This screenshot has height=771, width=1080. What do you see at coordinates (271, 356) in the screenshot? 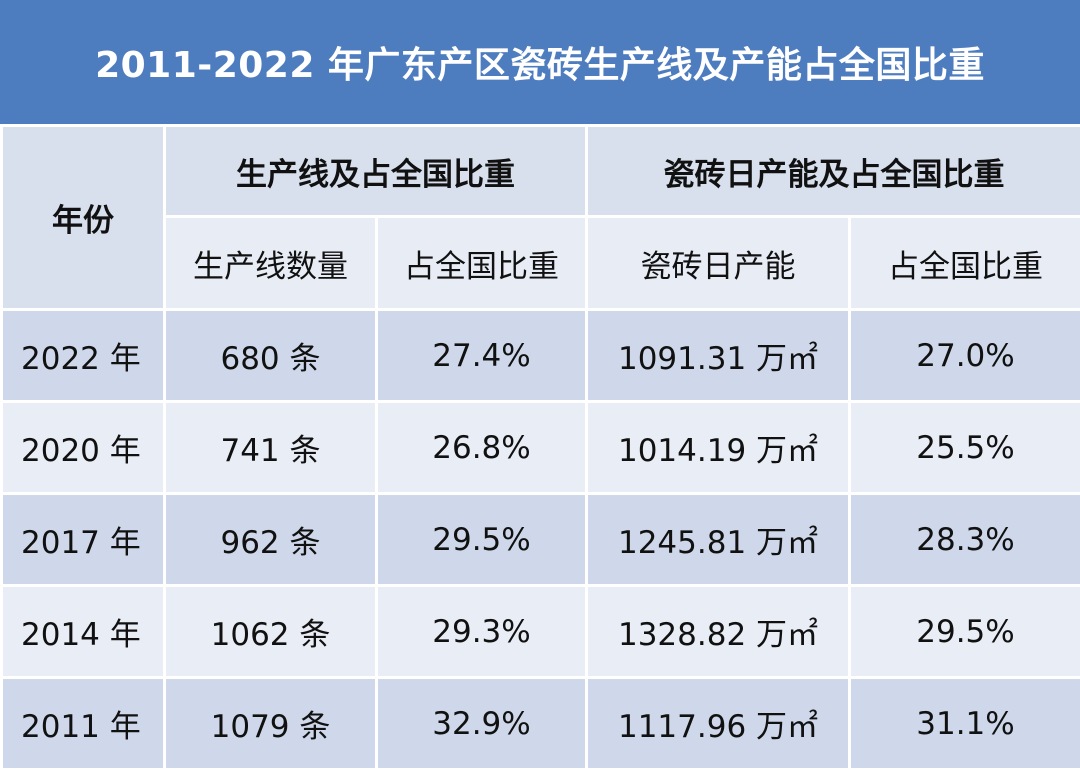
I see `cell-lines: 680 条` at bounding box center [271, 356].